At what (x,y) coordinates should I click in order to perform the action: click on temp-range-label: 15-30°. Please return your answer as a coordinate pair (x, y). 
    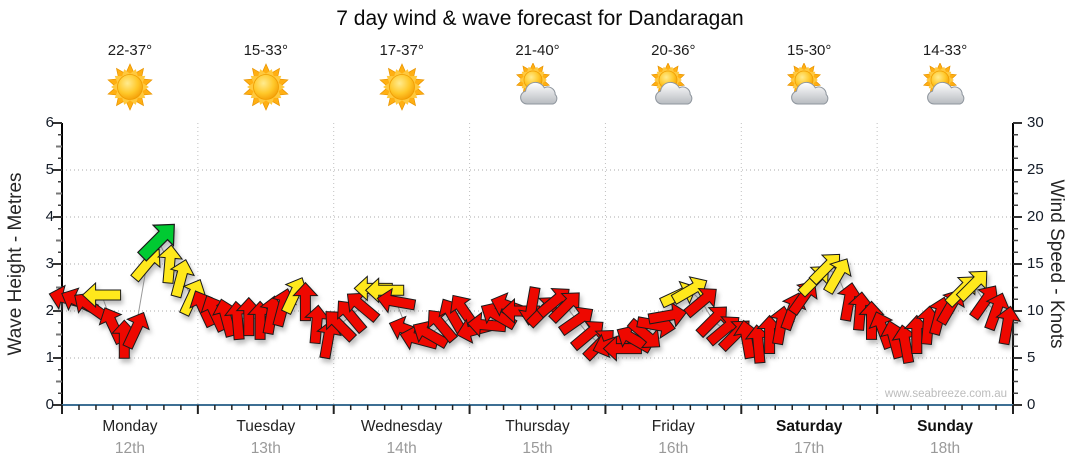
    Looking at the image, I should click on (809, 50).